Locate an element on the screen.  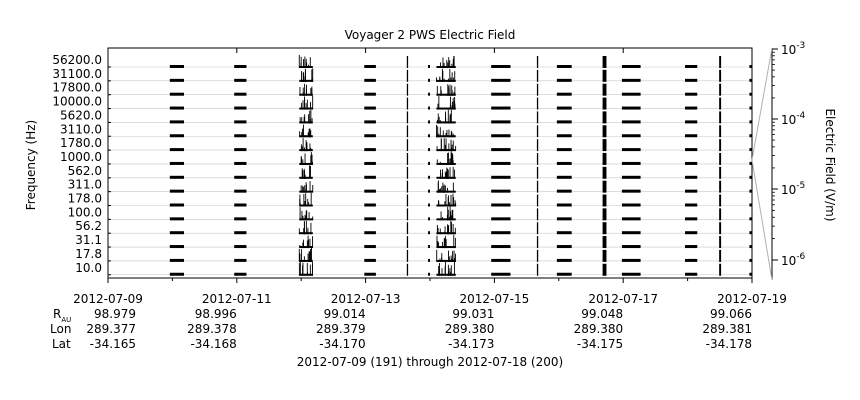
frequency-tick-label: 5620.0 is located at coordinates (81, 115).